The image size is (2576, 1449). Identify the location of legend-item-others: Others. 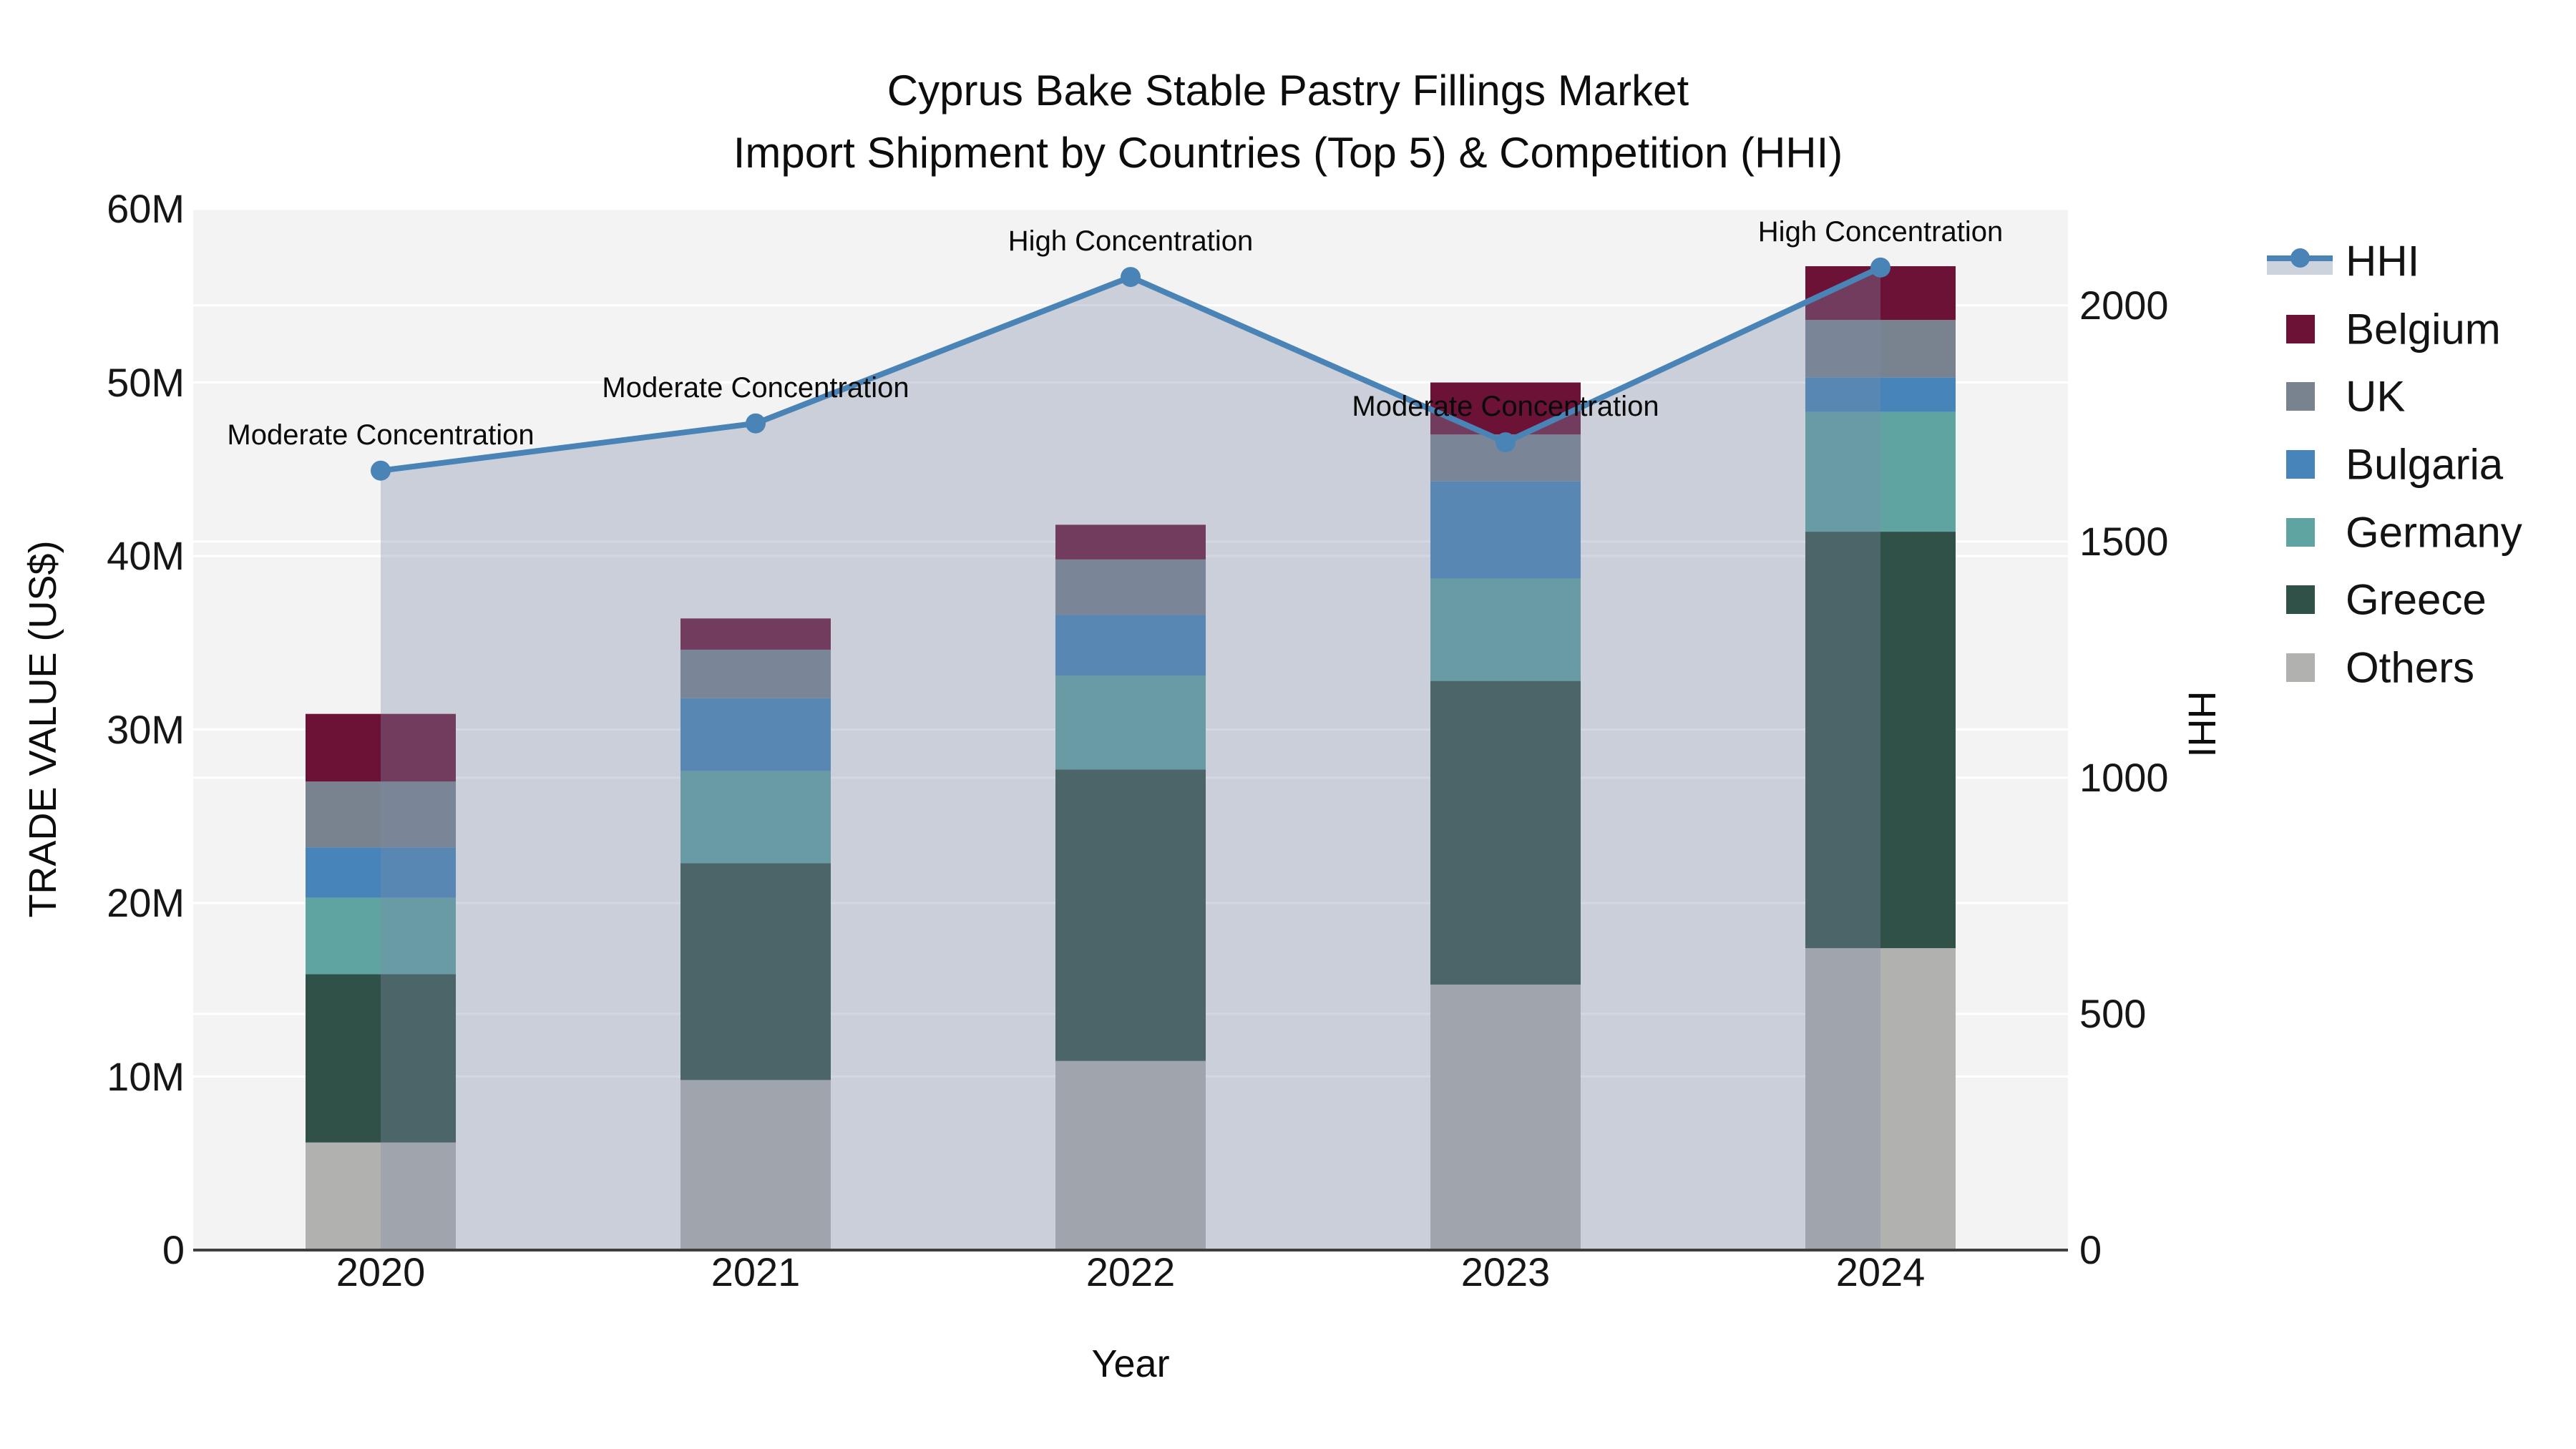
(2417, 668).